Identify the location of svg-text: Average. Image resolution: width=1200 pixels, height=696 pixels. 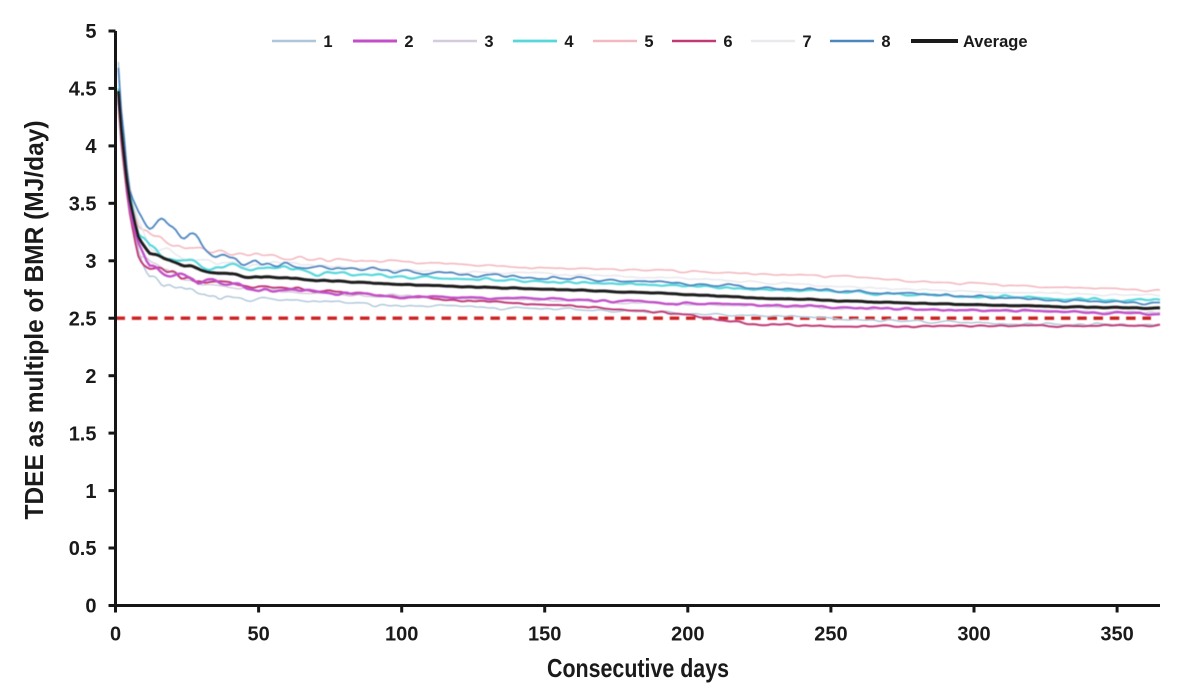
(995, 42).